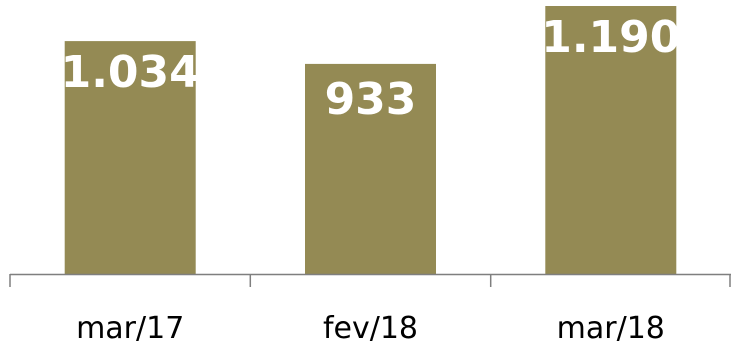  What do you see at coordinates (130, 72) in the screenshot?
I see `value-label-mar-17: 1.034` at bounding box center [130, 72].